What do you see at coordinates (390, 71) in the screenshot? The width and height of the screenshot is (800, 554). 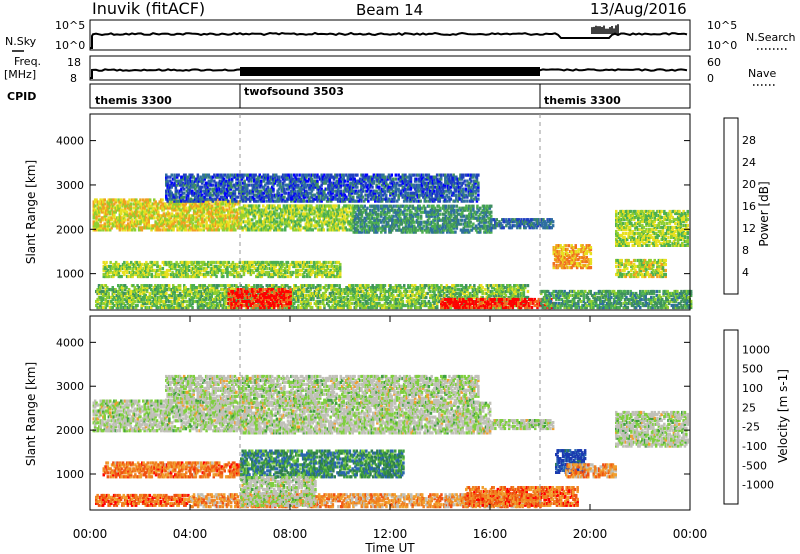 I see `nave-dense-block` at bounding box center [390, 71].